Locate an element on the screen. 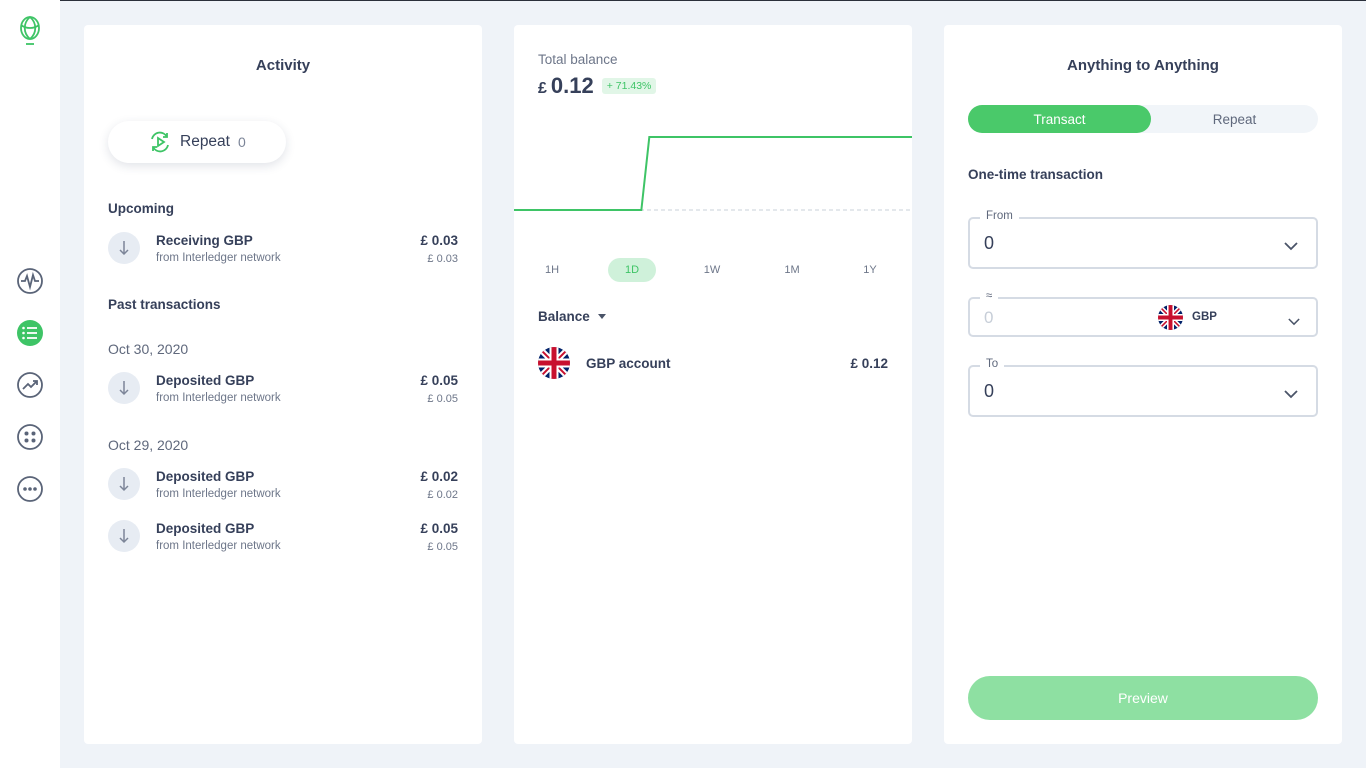  total-balance-label: Total balance is located at coordinates (578, 59).